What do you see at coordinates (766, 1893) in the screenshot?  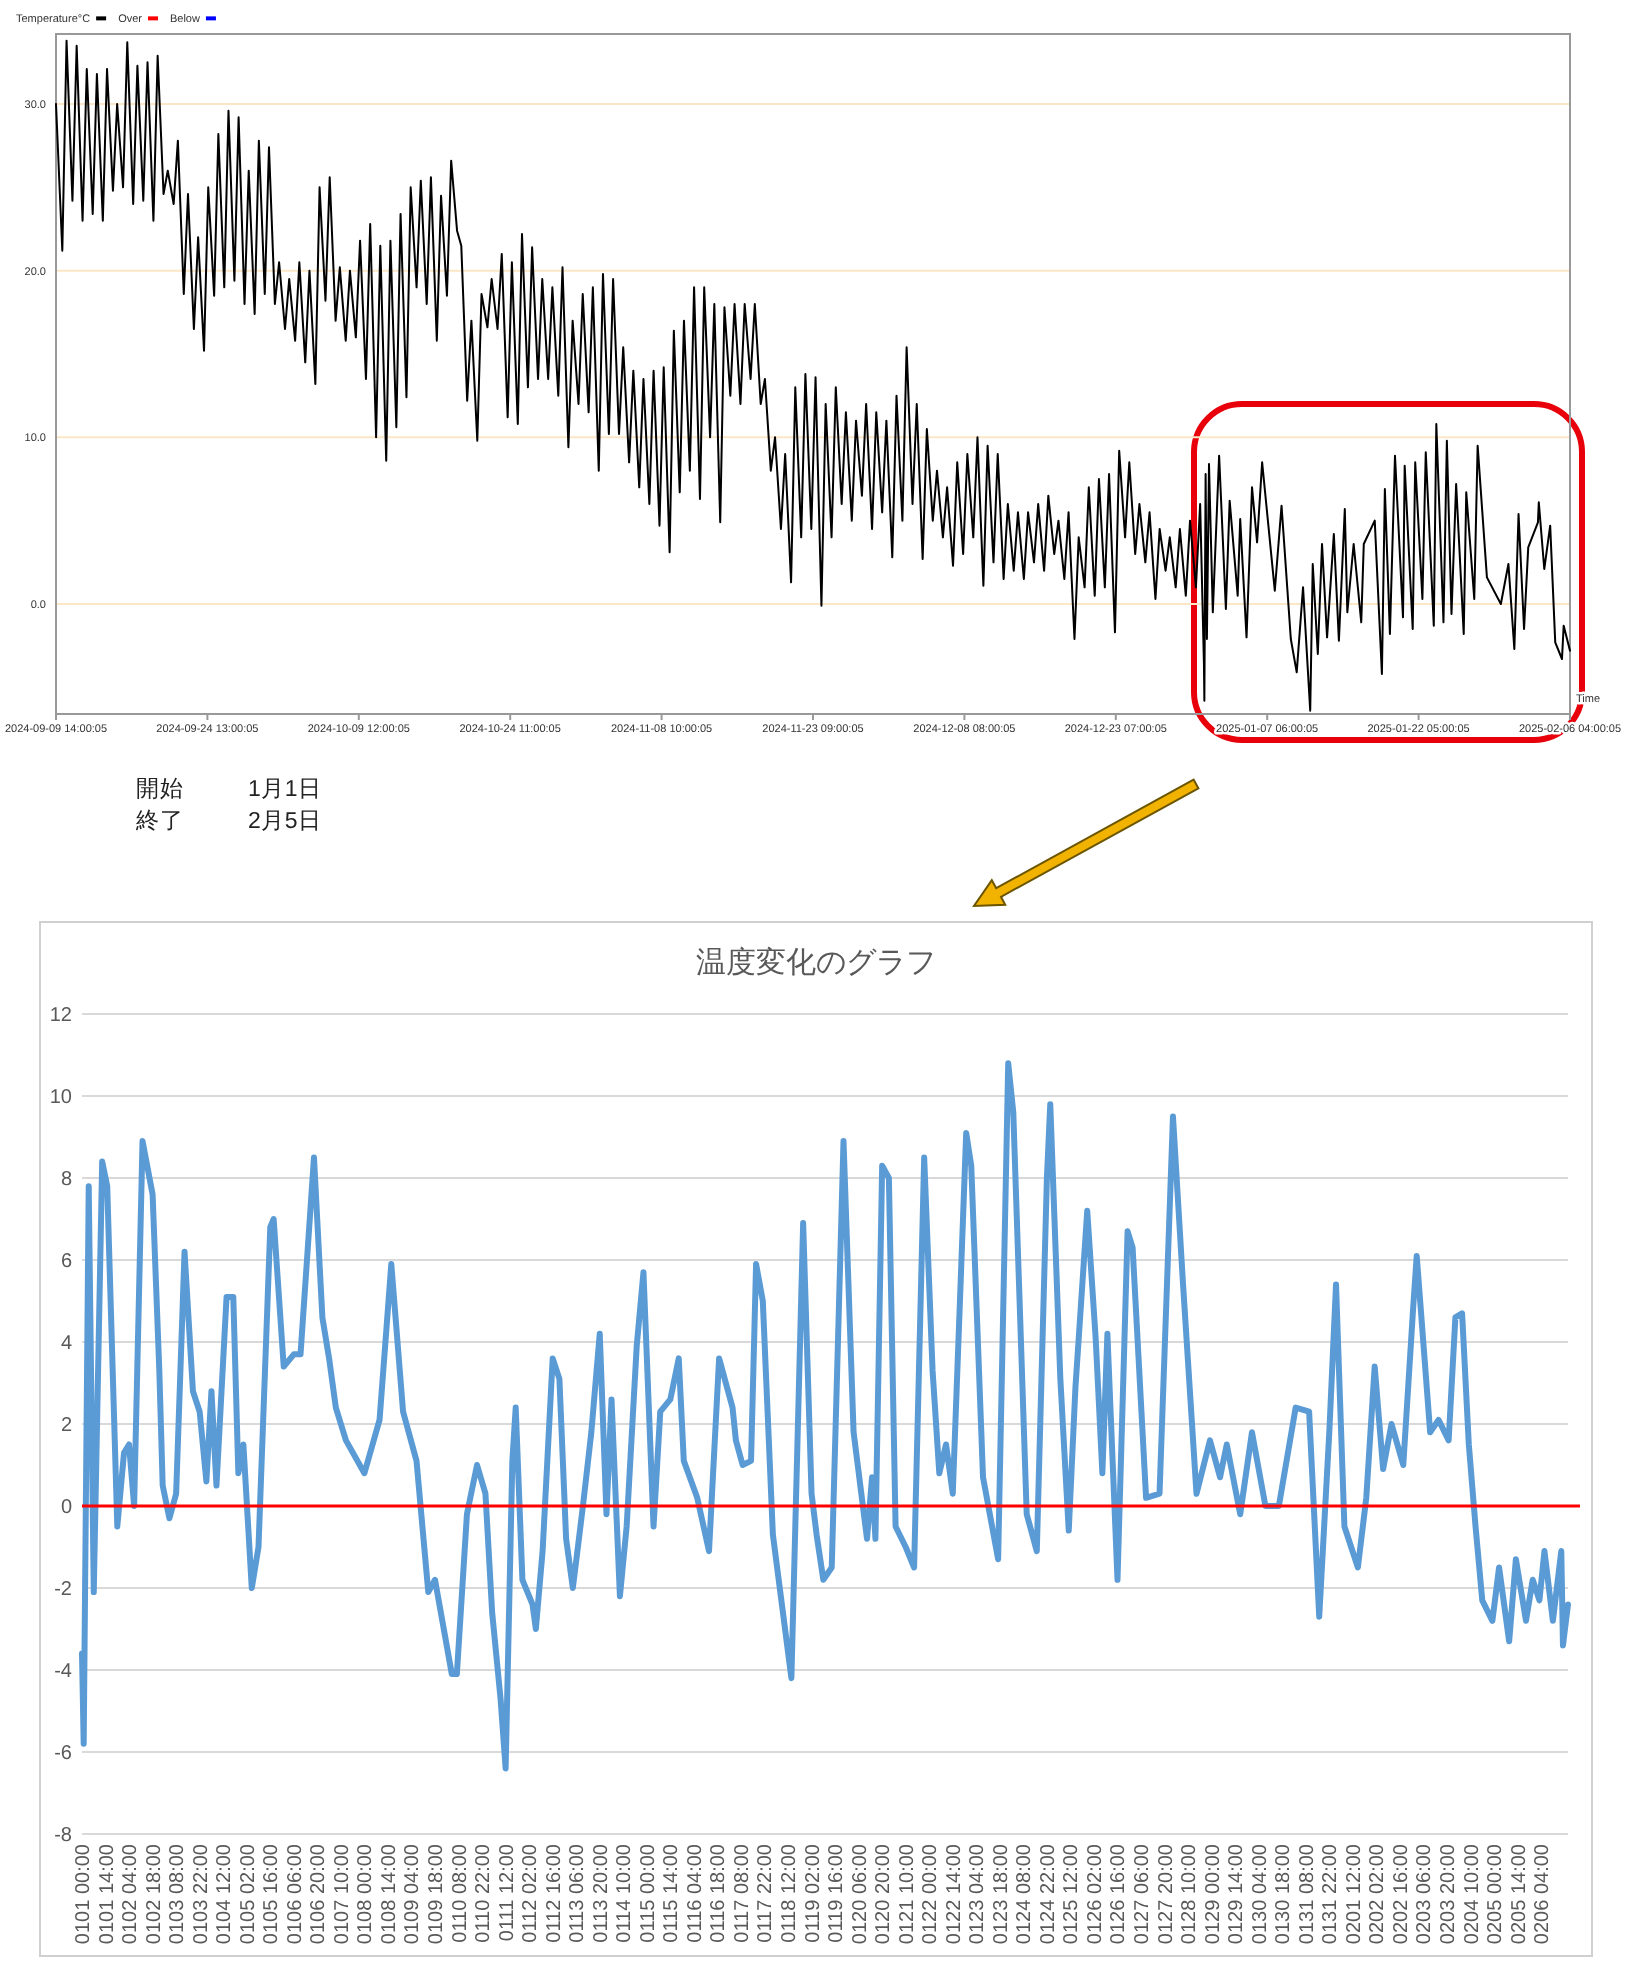 I see `x-tick-label: 0117 22:00` at bounding box center [766, 1893].